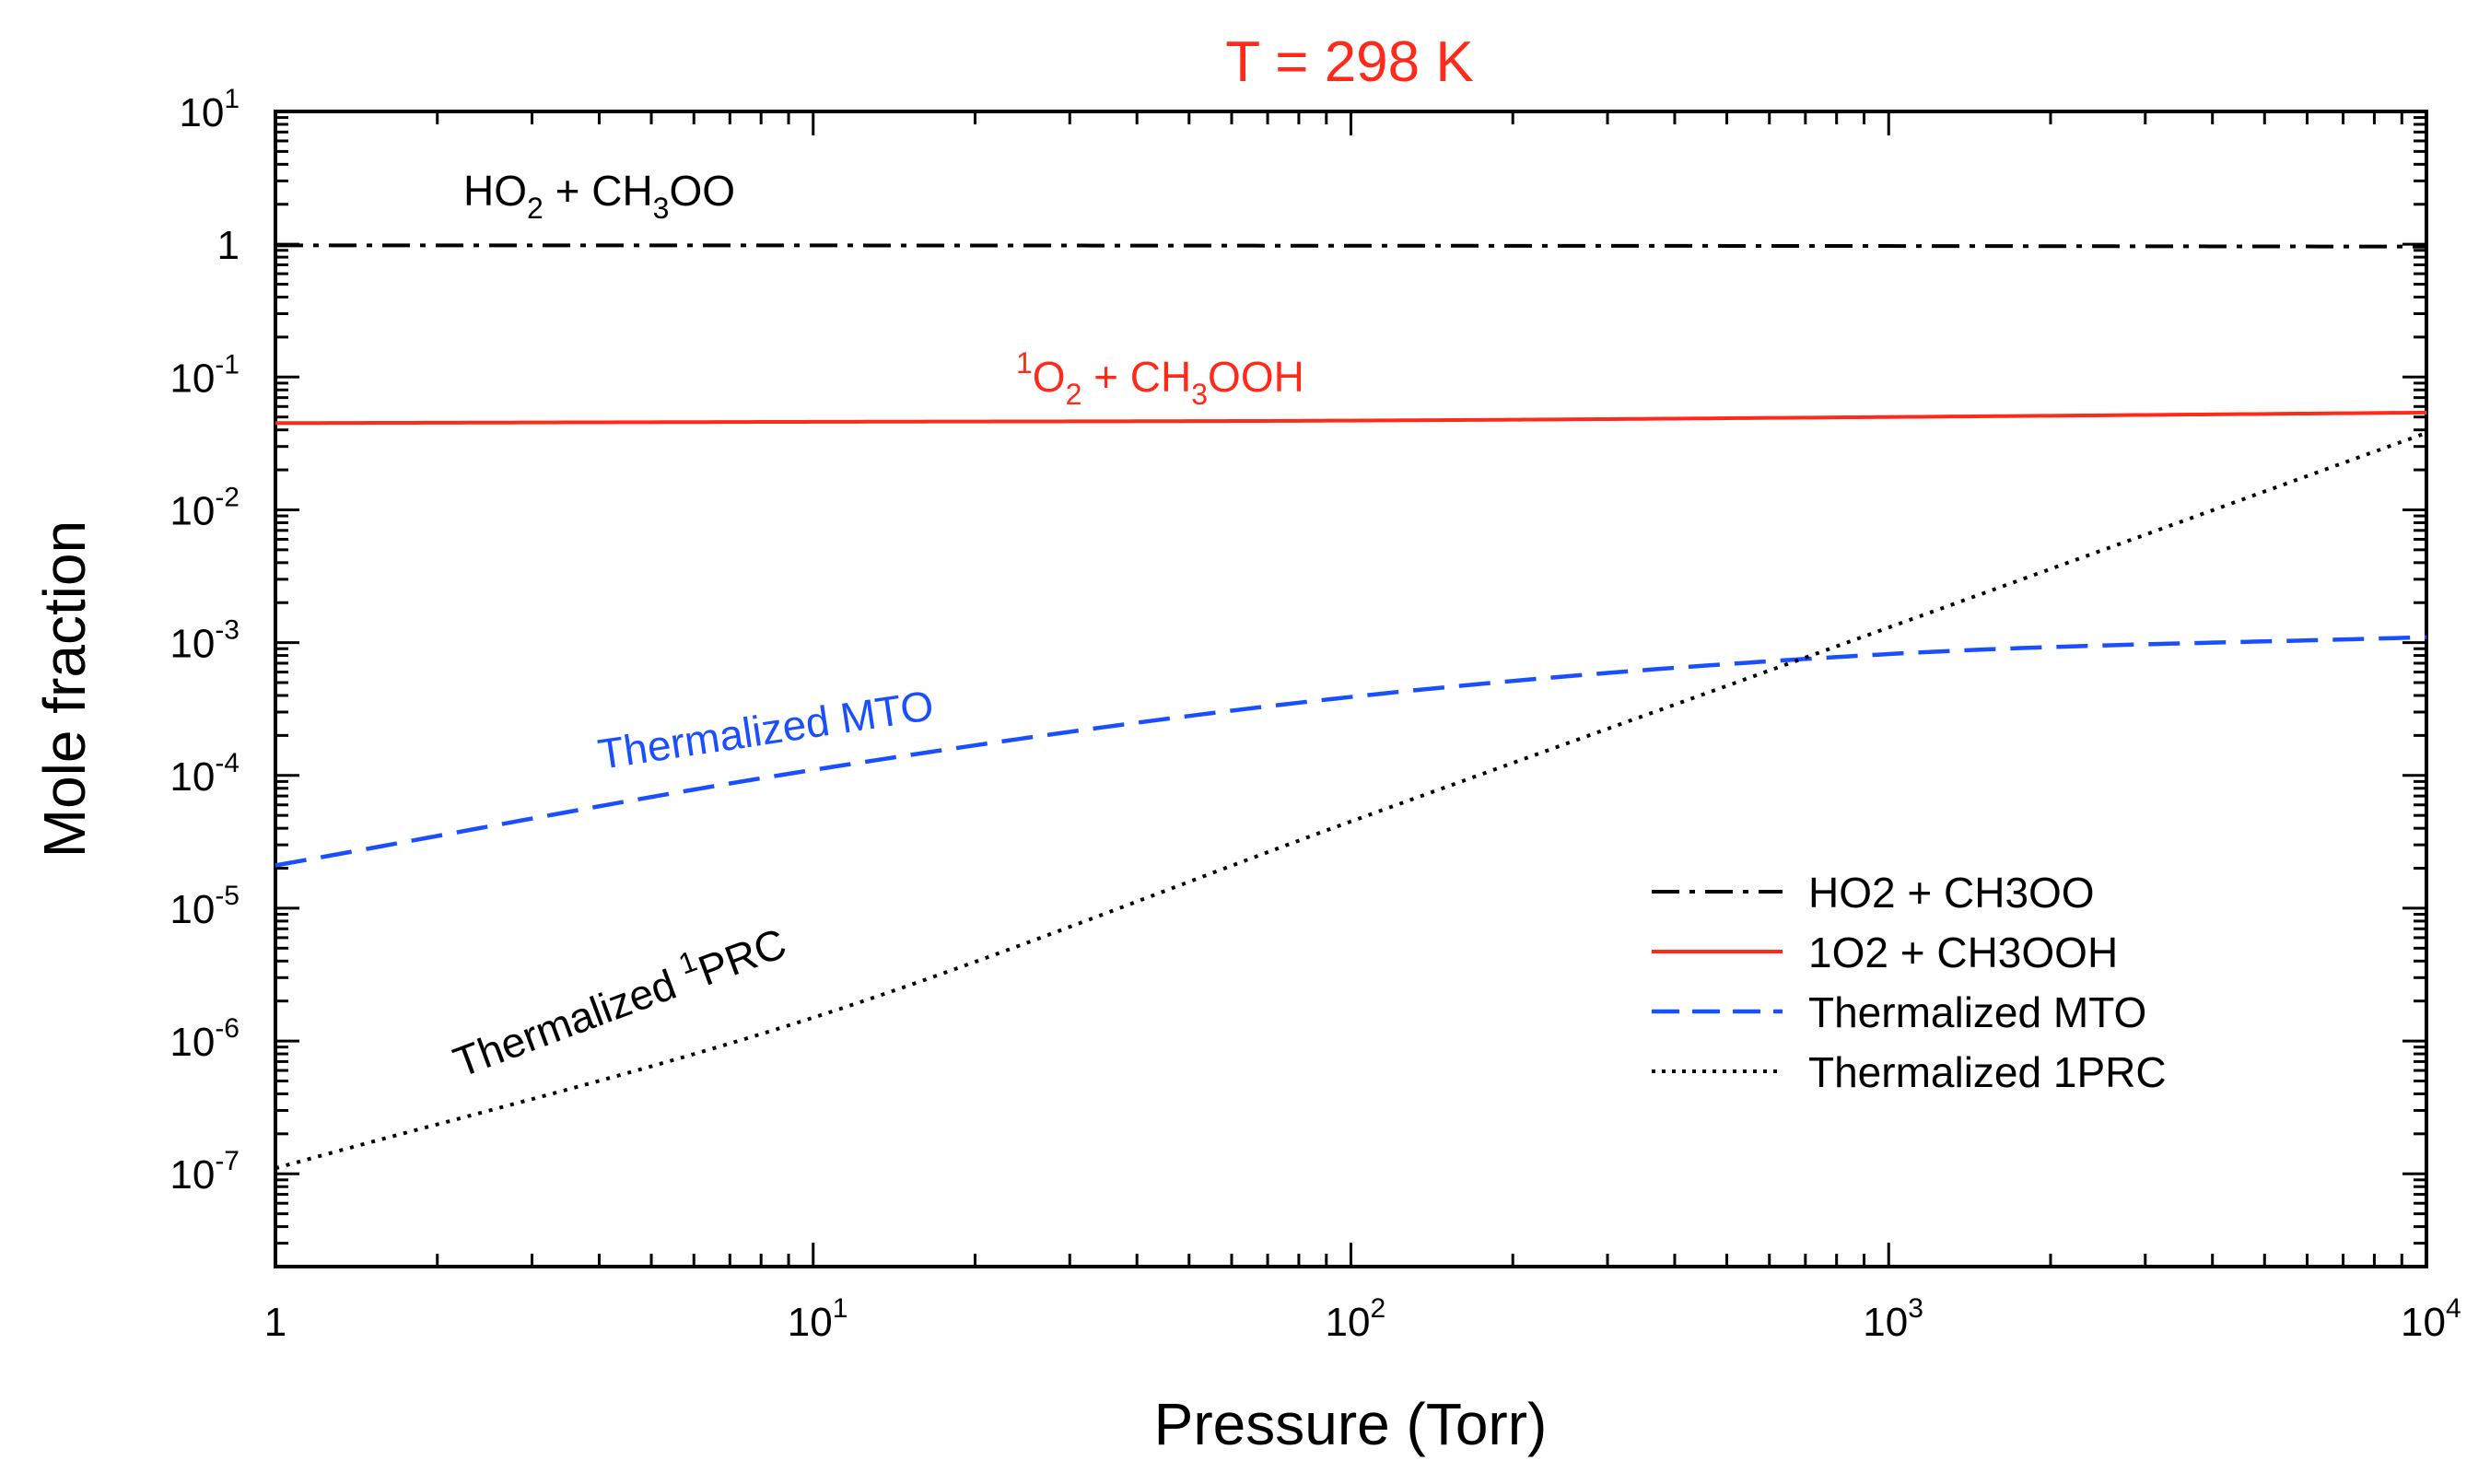 This screenshot has height=1484, width=2490. What do you see at coordinates (64, 689) in the screenshot?
I see `y-axis-title: Mole fraction` at bounding box center [64, 689].